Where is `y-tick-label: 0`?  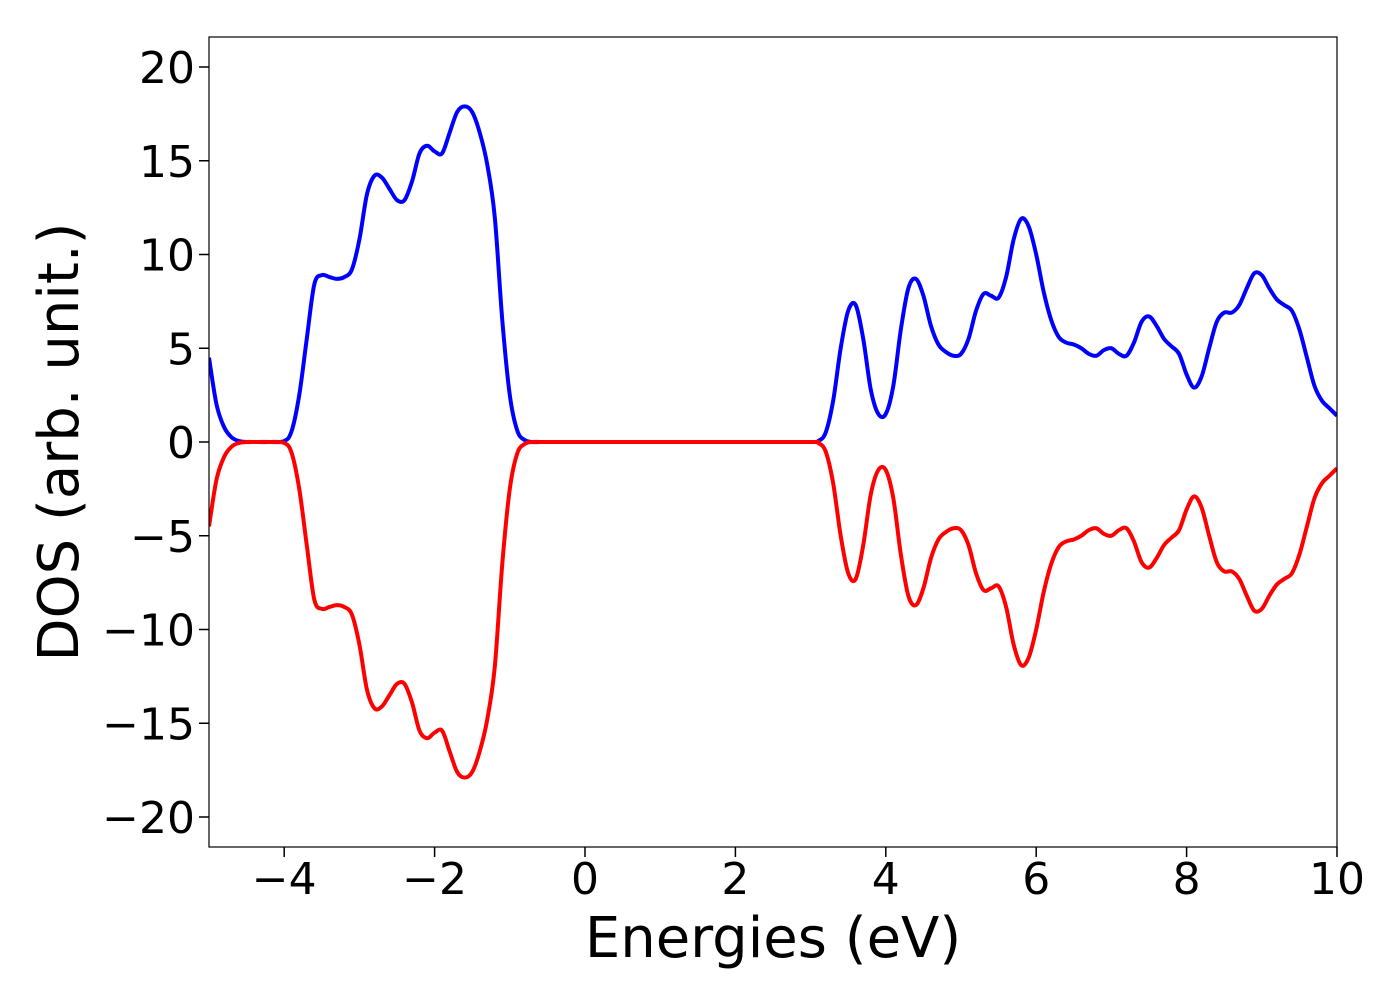
y-tick-label: 0 is located at coordinates (181, 443).